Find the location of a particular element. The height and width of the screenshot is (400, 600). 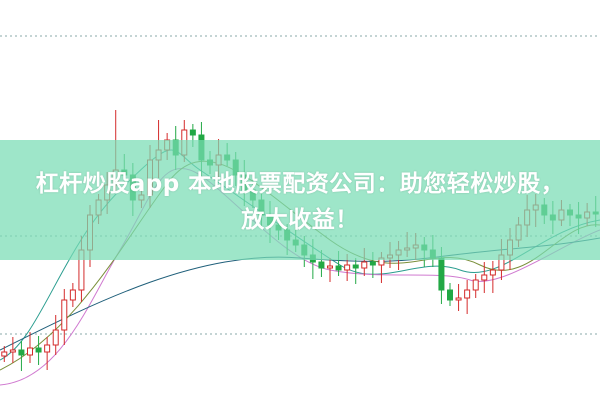

title-line-1: 杠杆炒股app 本地股票配资公司：助您轻松炒股， is located at coordinates (300, 184).